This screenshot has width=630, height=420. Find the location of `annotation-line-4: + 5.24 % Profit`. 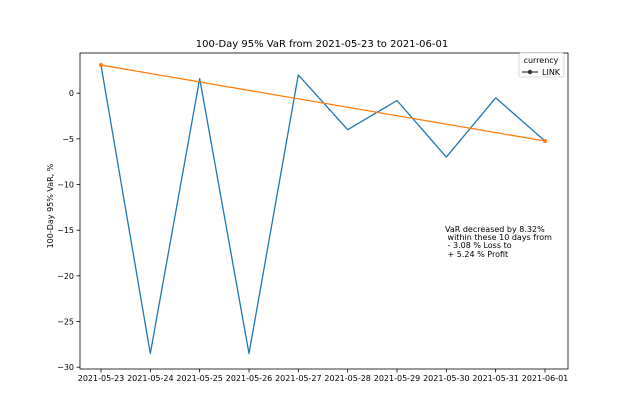

annotation-line-4: + 5.24 % Profit is located at coordinates (476, 254).